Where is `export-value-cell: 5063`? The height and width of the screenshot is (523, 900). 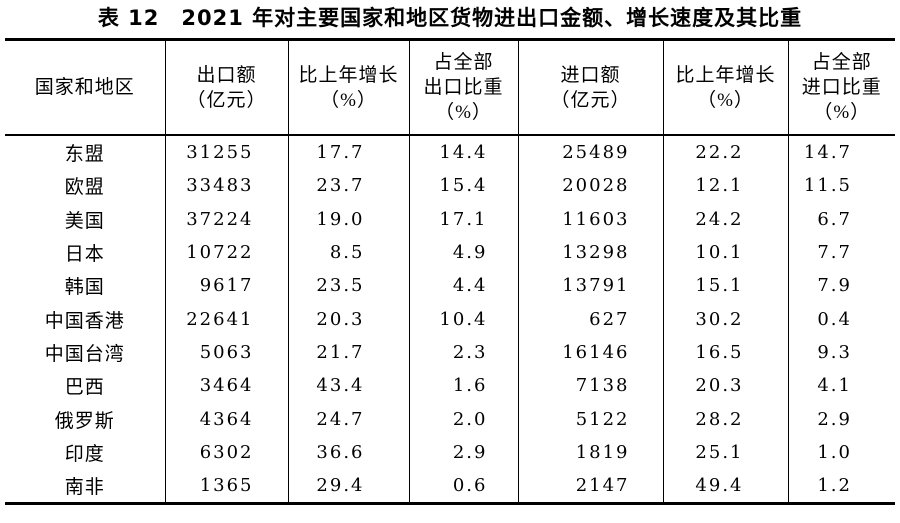 export-value-cell: 5063 is located at coordinates (227, 352).